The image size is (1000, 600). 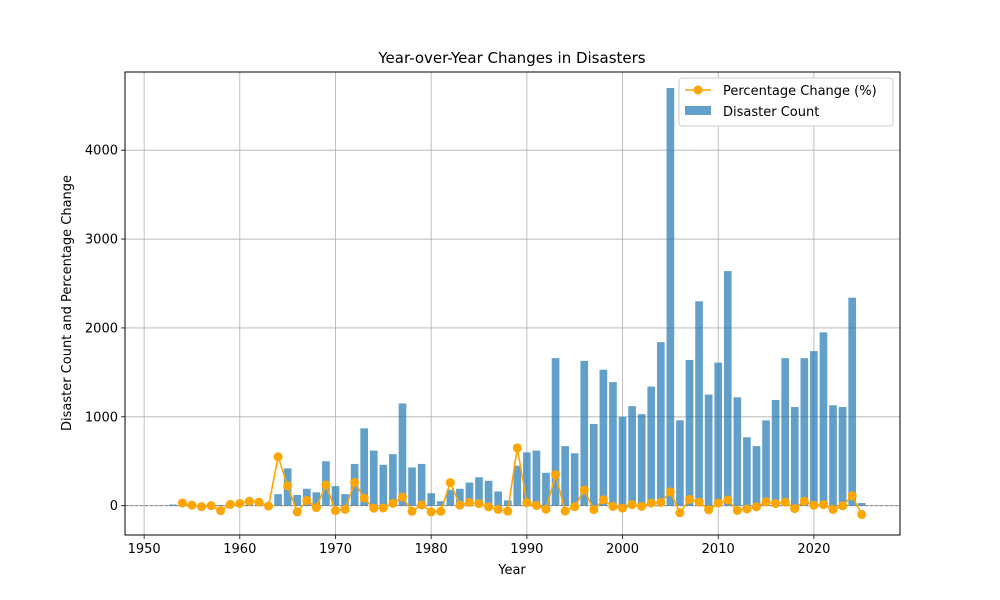 What do you see at coordinates (114, 506) in the screenshot?
I see `y-tick-label: 0` at bounding box center [114, 506].